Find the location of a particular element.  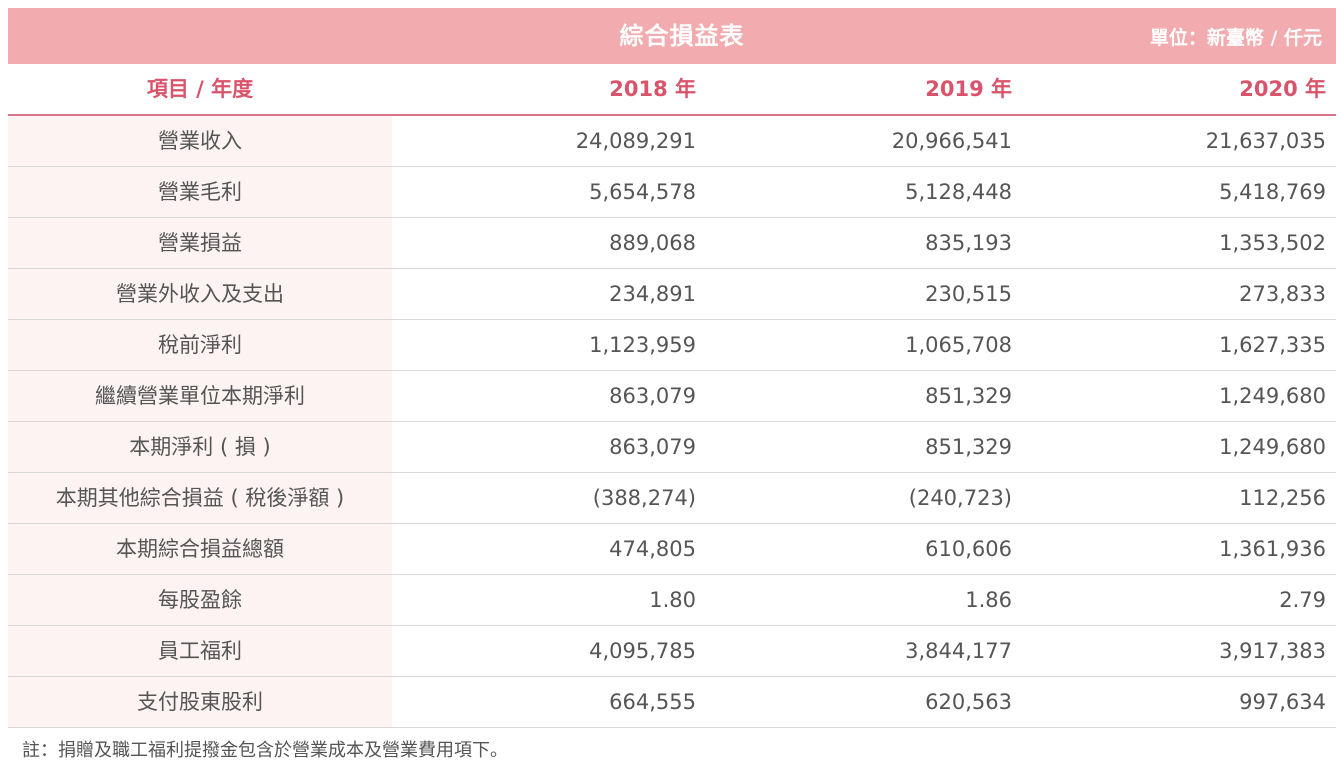

row-value-2018: 1.80 is located at coordinates (672, 600).